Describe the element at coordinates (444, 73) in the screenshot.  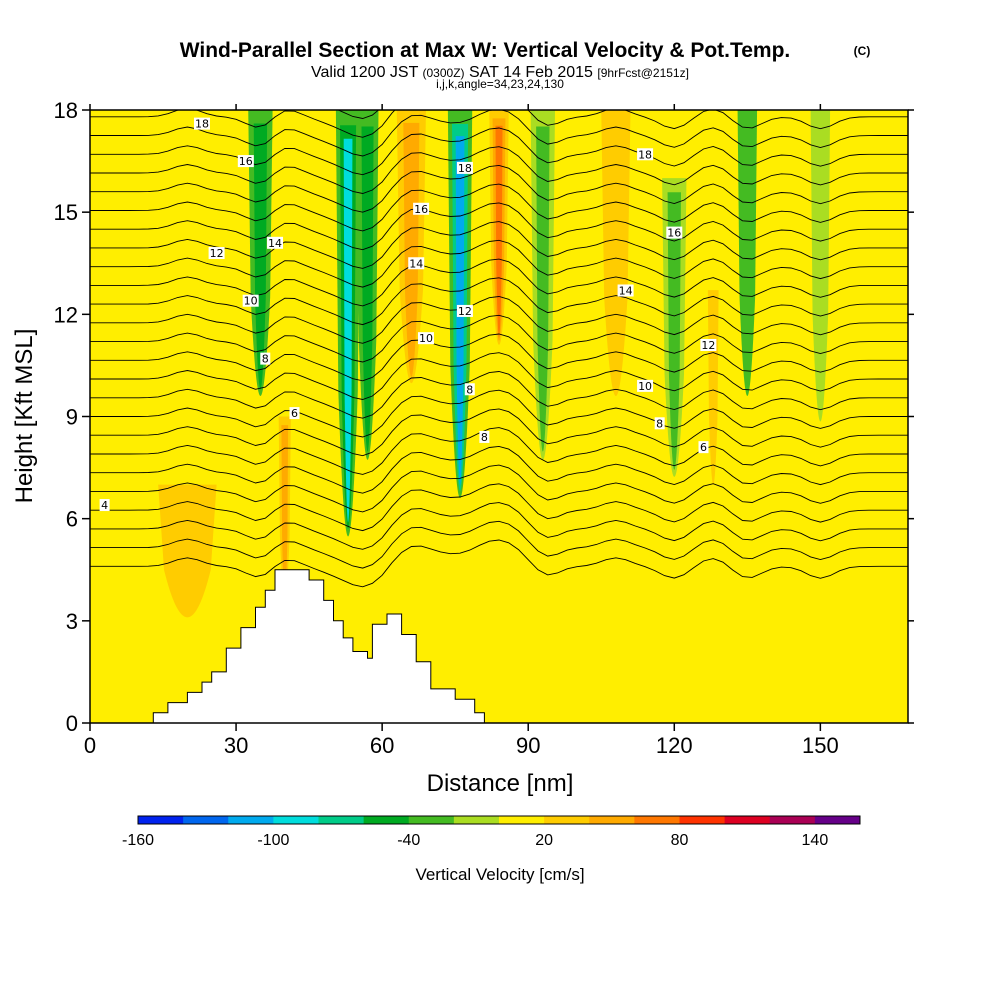
I see `subtitle-zulu: (0300Z)` at that location.